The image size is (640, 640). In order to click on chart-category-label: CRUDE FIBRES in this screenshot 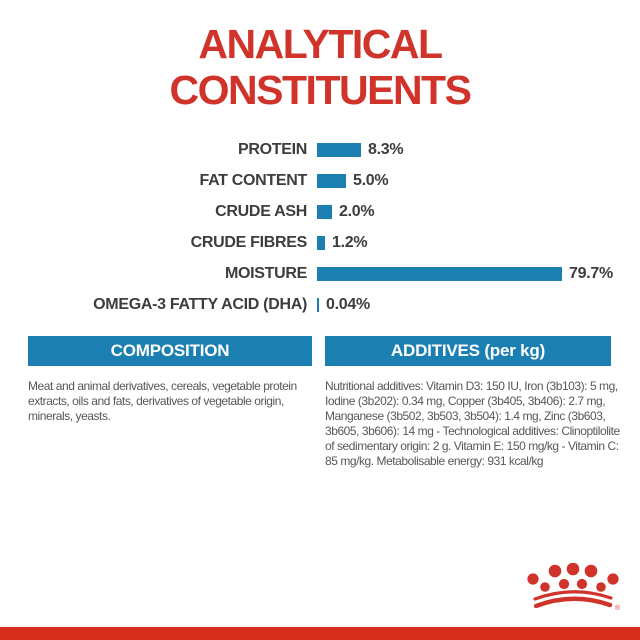, I will do `click(249, 242)`.